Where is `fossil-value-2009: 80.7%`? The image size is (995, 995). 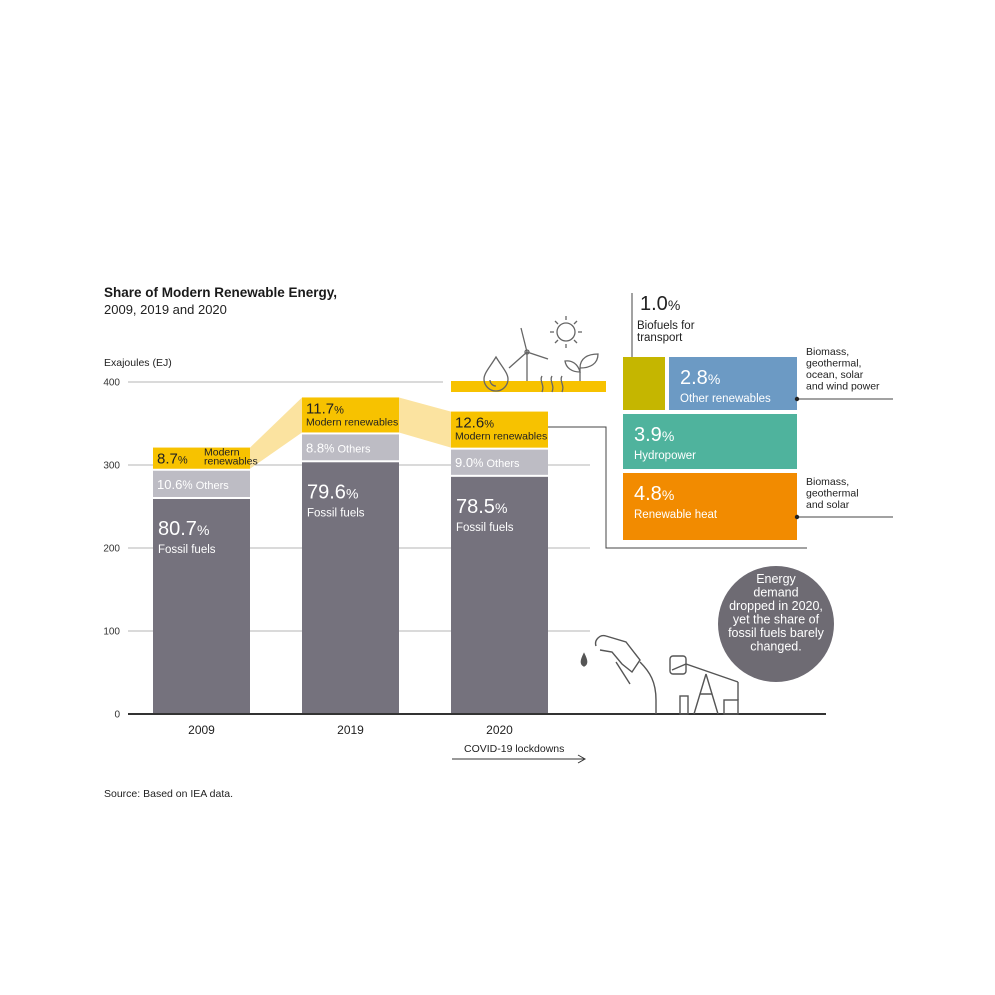
fossil-value-2009: 80.7% is located at coordinates (183, 529).